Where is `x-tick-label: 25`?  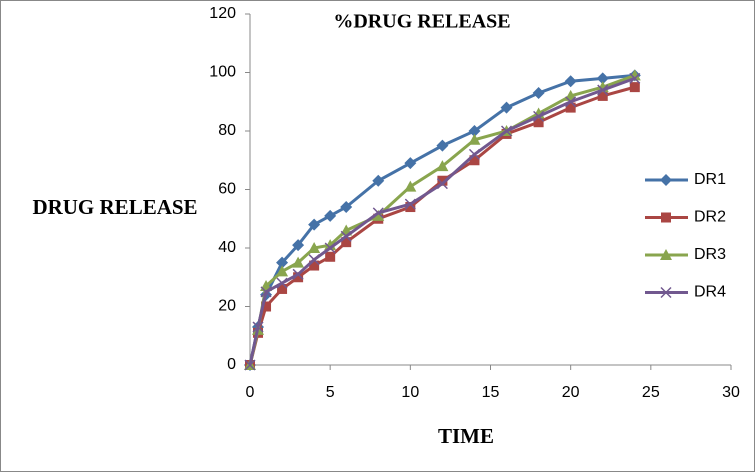 x-tick-label: 25 is located at coordinates (651, 392).